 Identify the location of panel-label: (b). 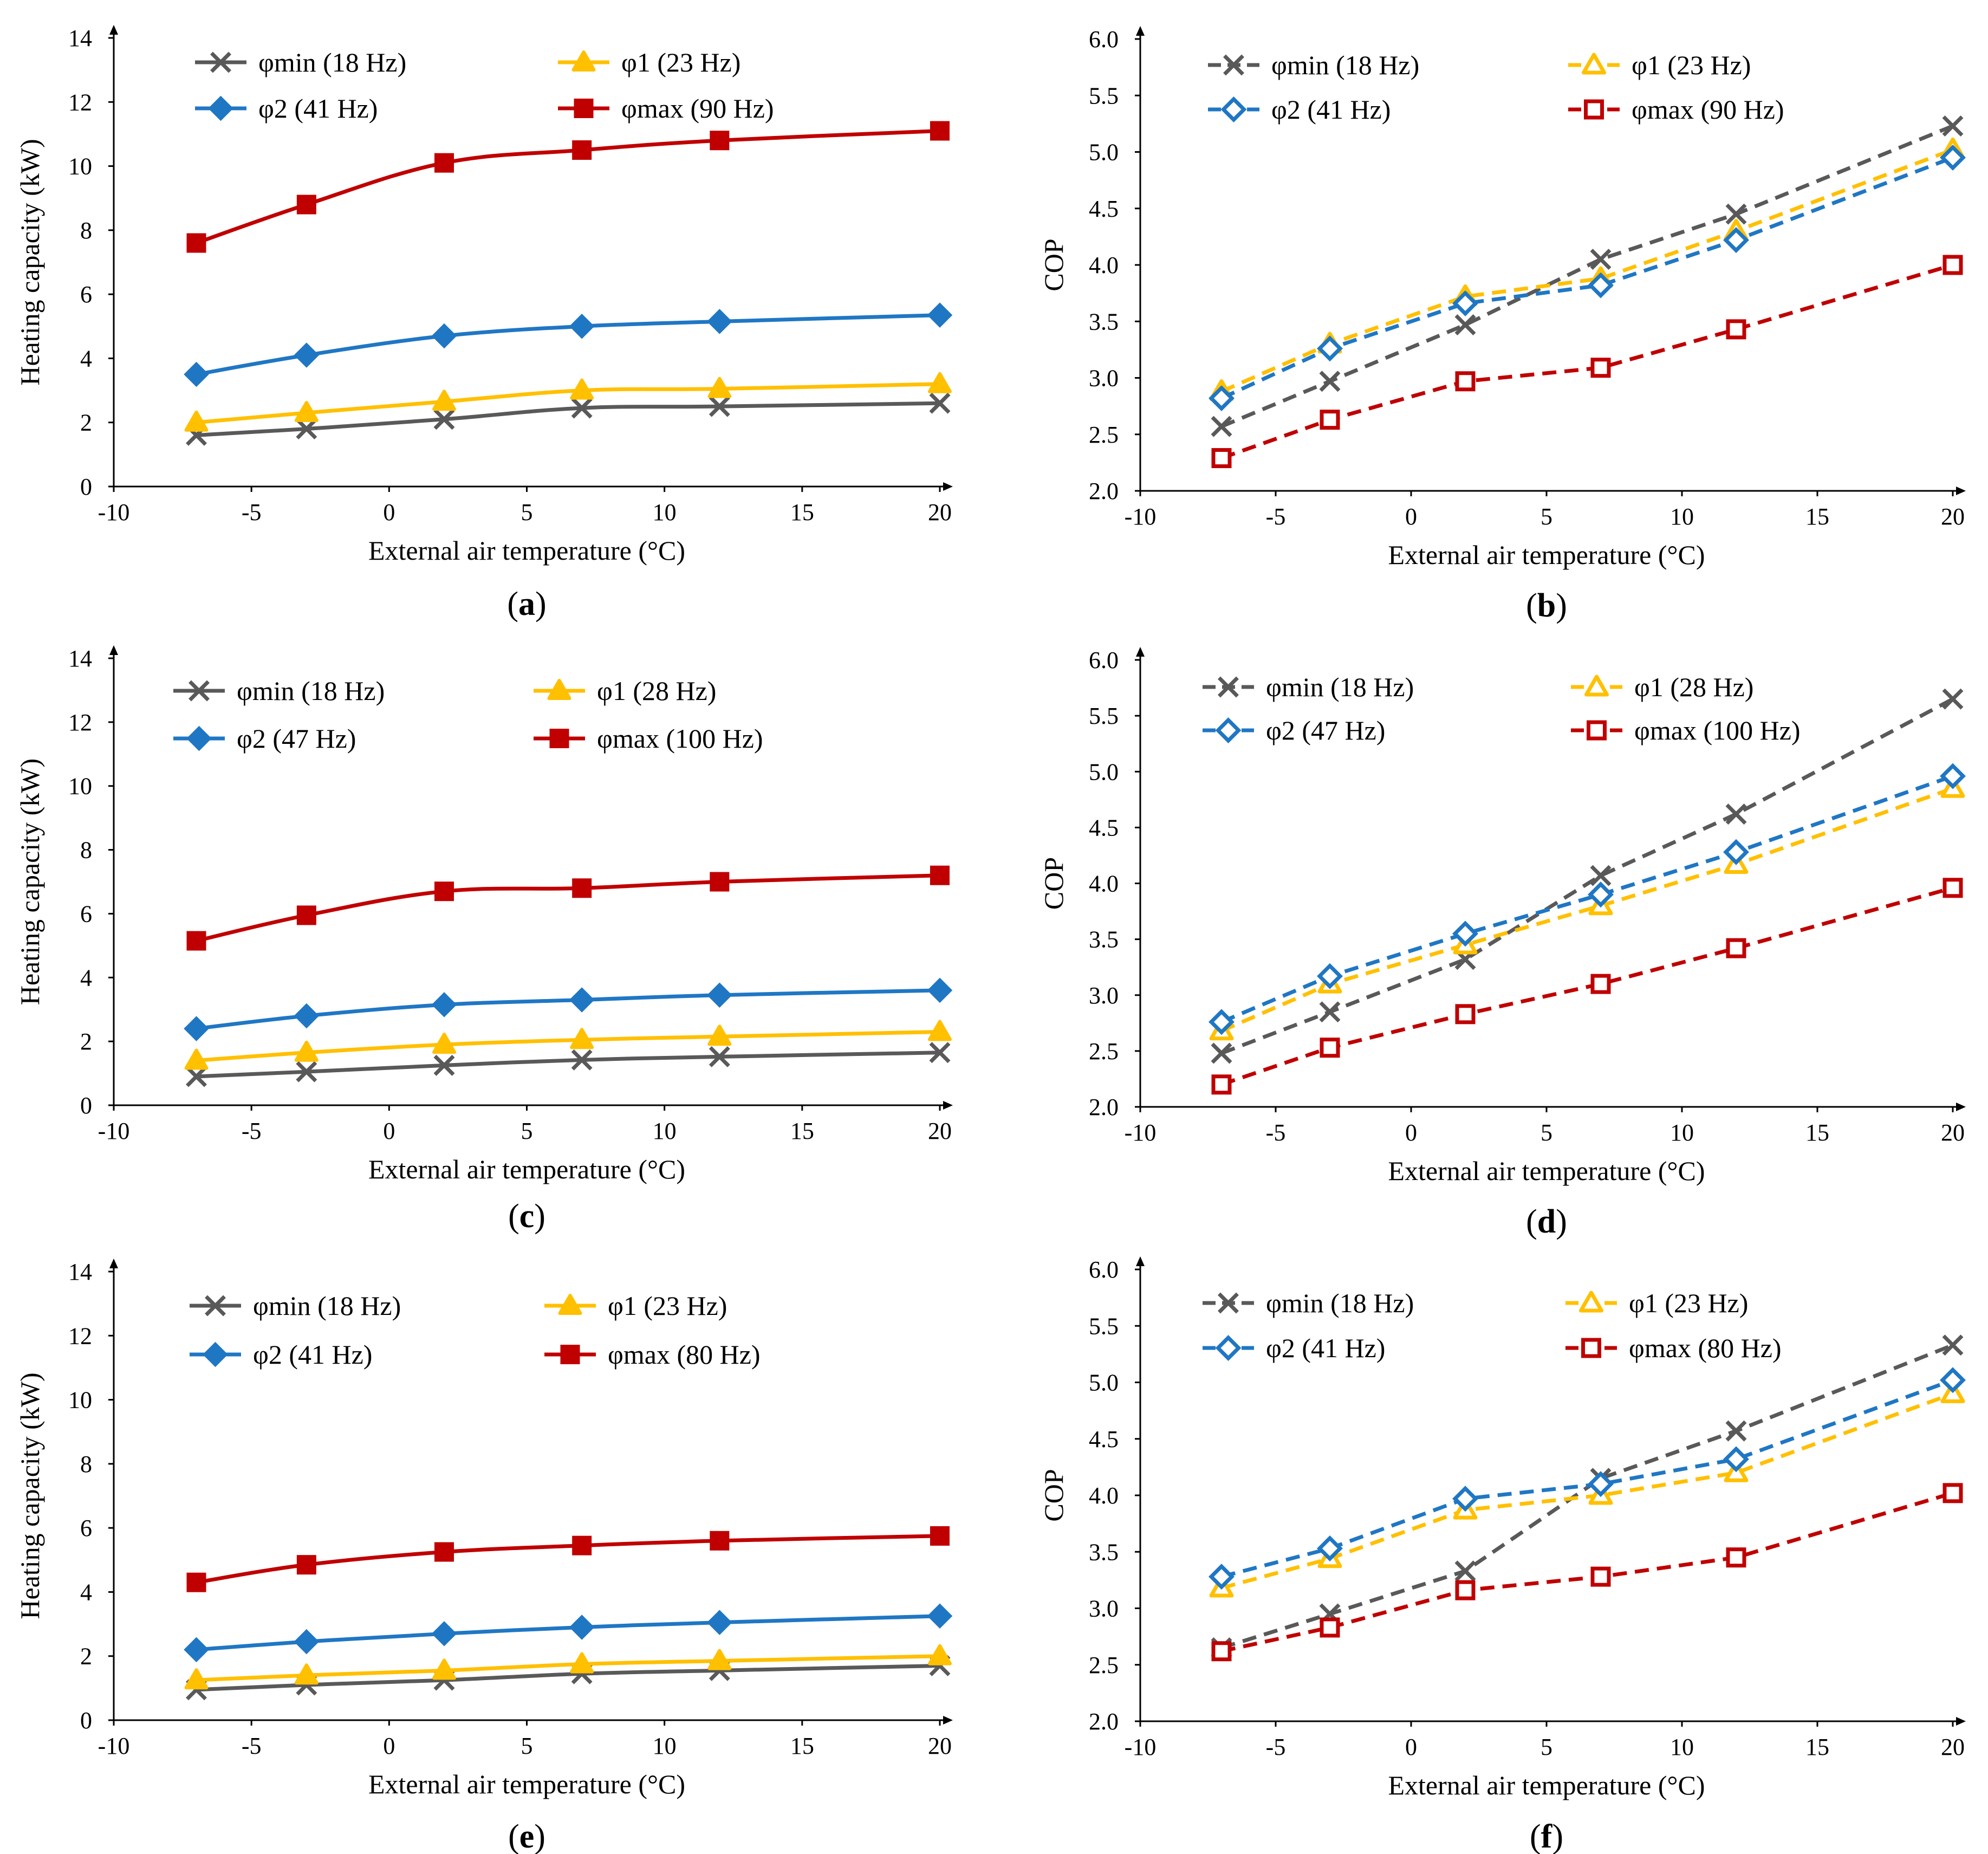
(1547, 605).